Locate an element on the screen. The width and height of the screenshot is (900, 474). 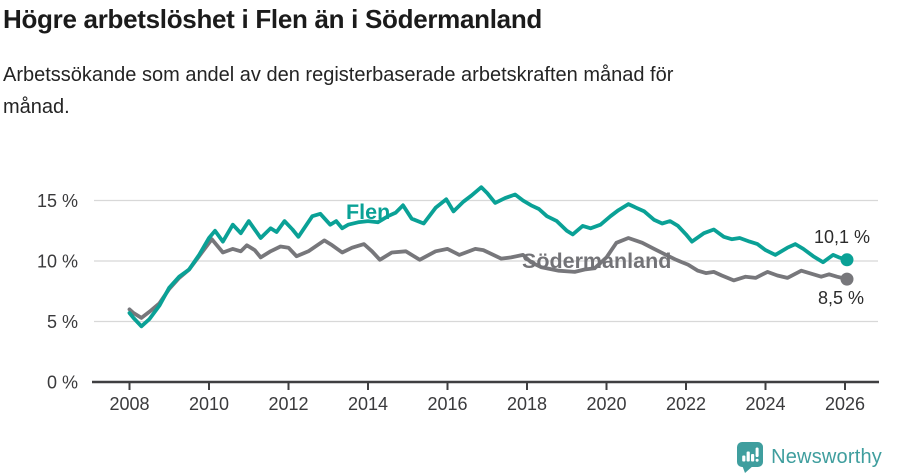
series-line-södermanland is located at coordinates (488, 278).